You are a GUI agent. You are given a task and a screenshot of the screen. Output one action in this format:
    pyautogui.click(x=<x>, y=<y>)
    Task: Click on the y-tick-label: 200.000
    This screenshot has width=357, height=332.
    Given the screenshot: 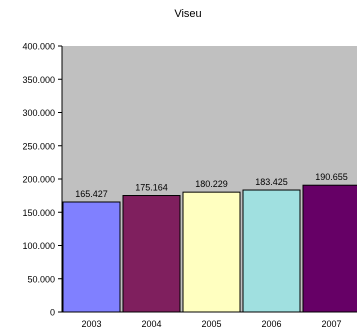 What is the action you would take?
    pyautogui.click(x=38, y=180)
    